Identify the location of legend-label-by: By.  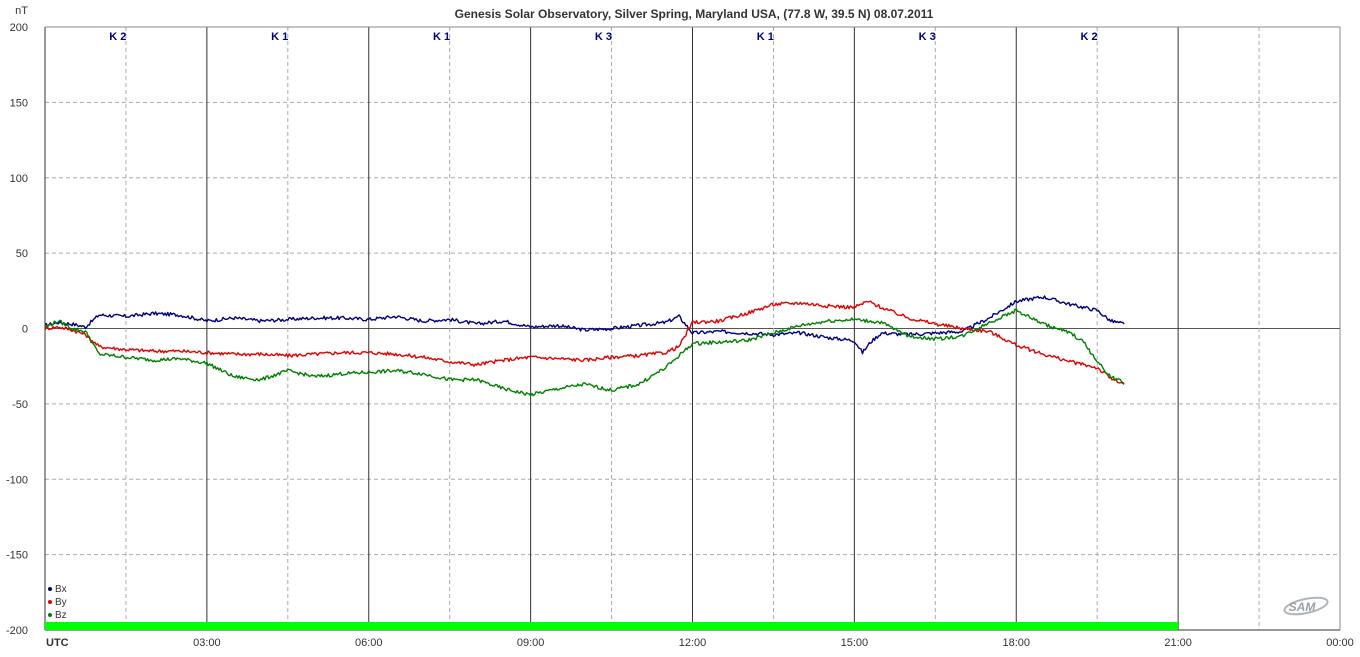
(61, 602).